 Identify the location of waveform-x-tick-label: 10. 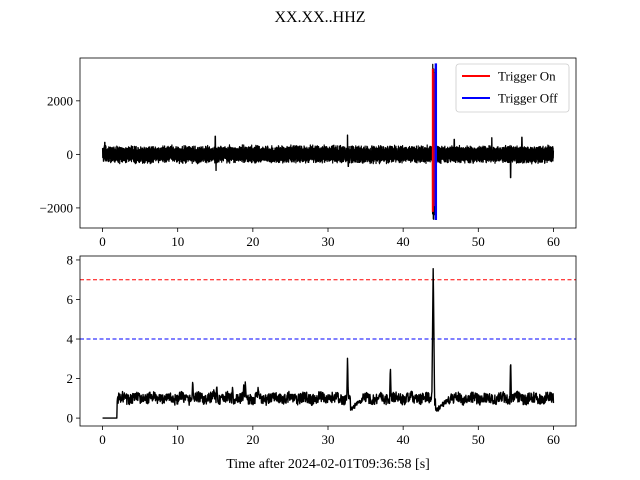
(177, 241).